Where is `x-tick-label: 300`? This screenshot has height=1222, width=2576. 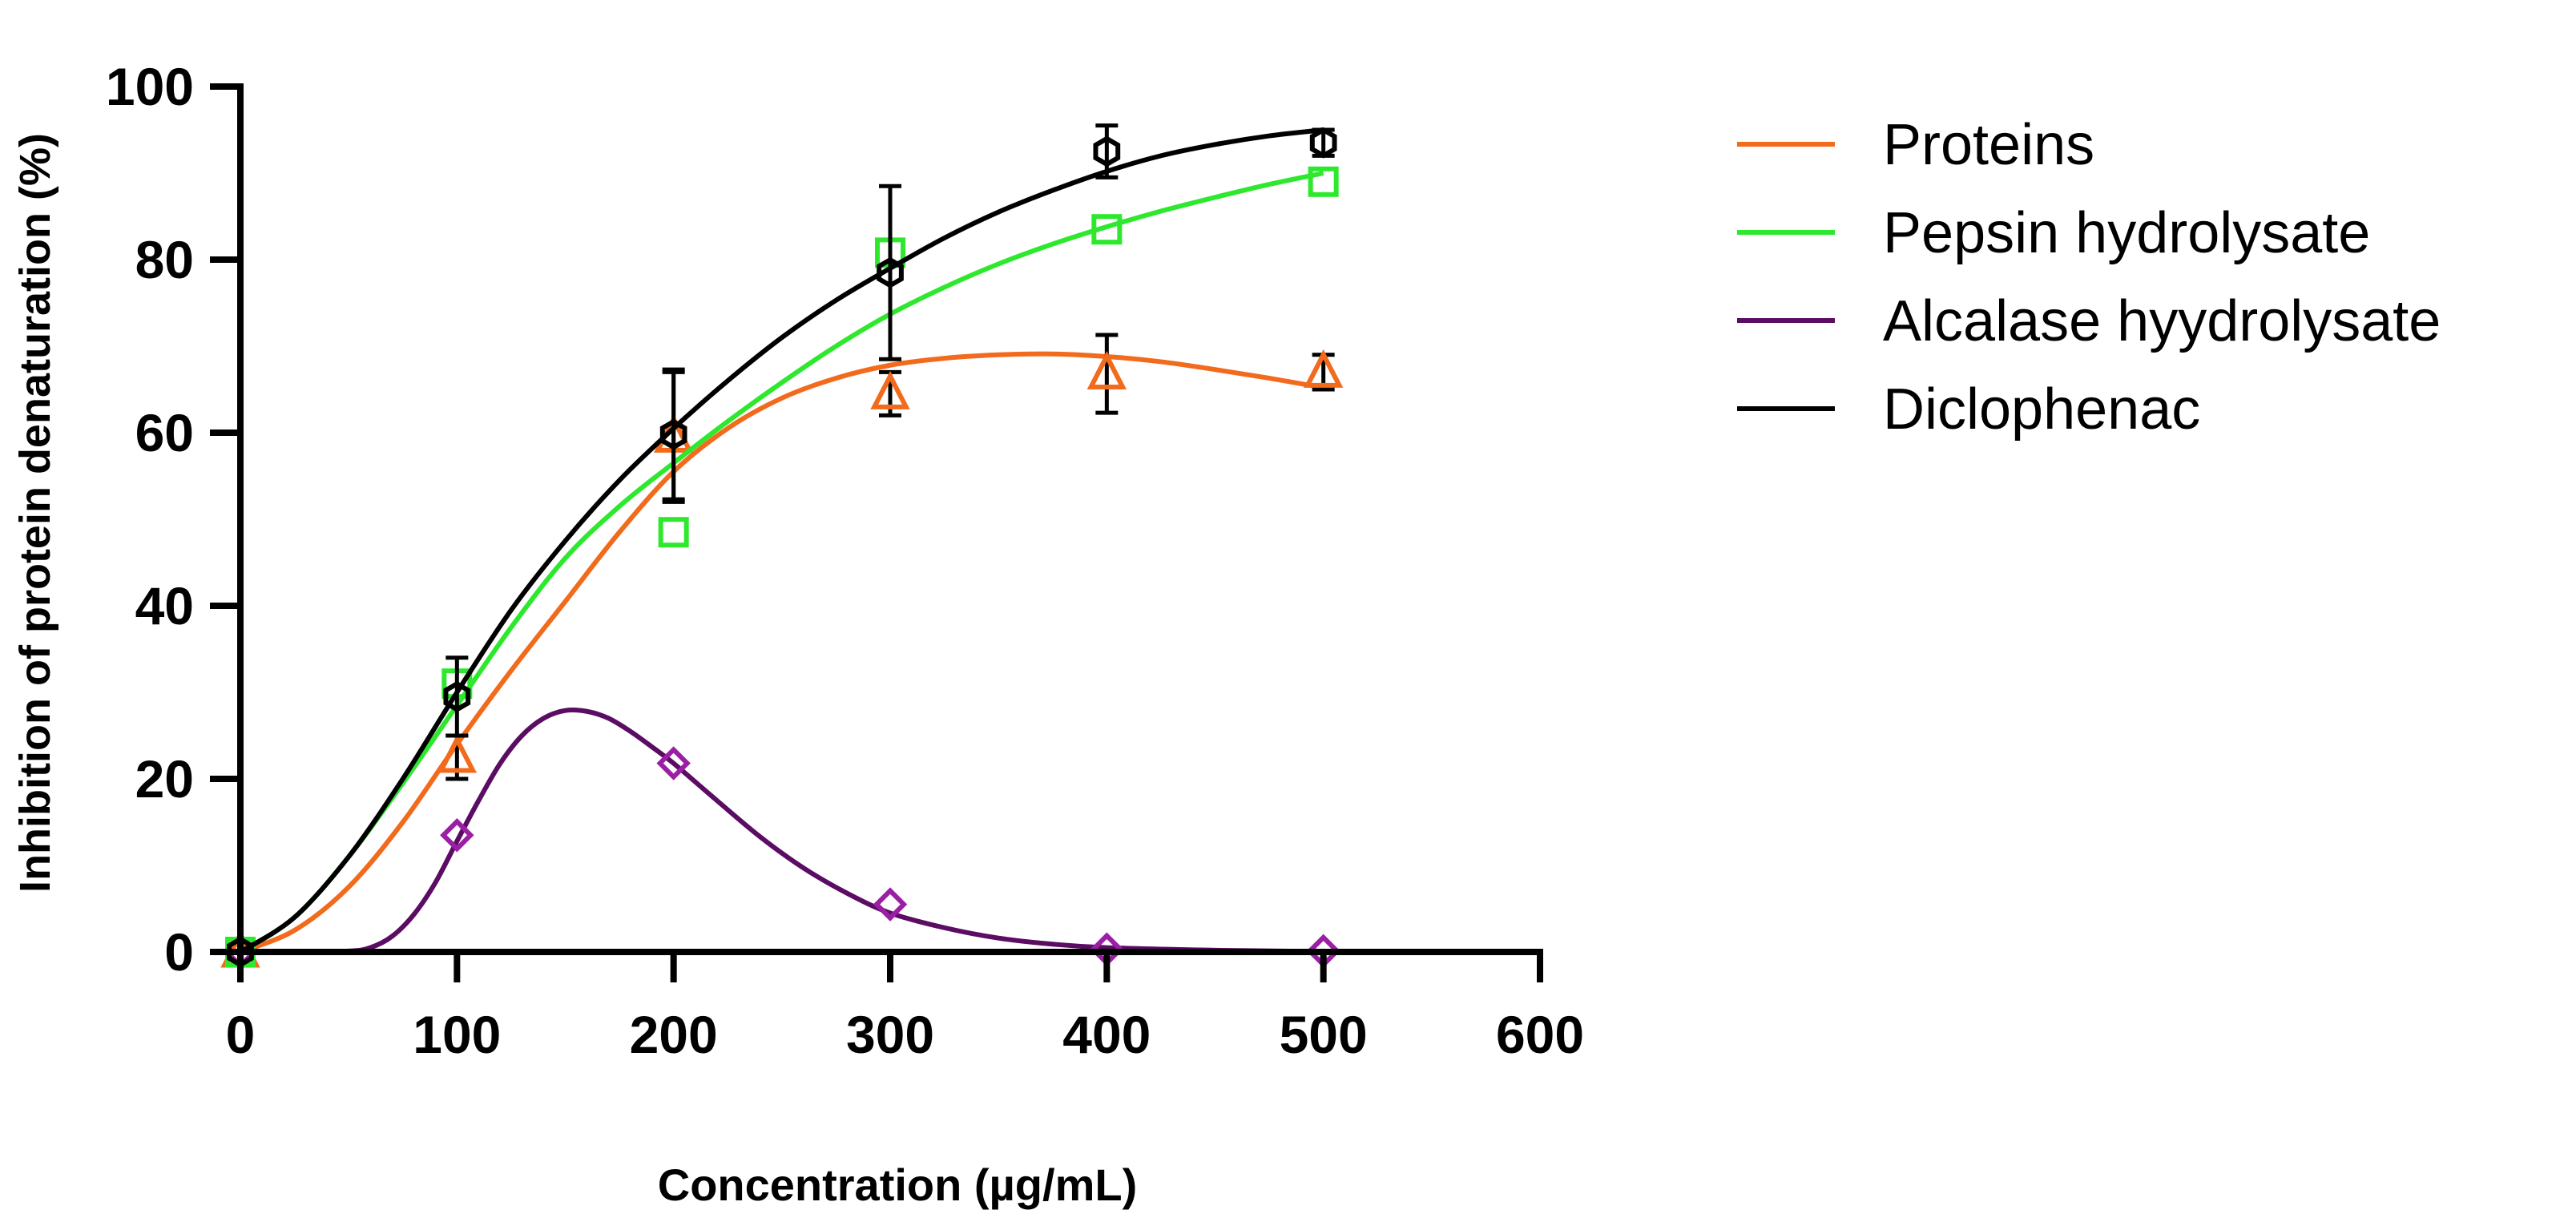
x-tick-label: 300 is located at coordinates (890, 1034).